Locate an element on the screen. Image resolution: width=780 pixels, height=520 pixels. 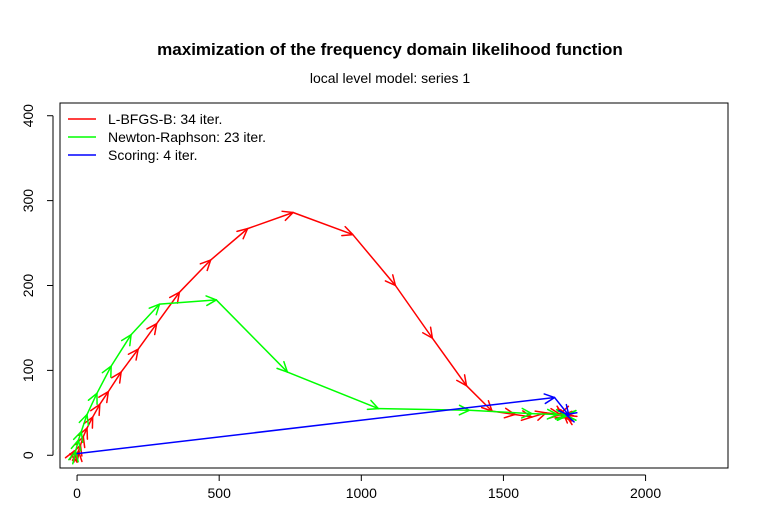
chart-subtitle: local level model: series 1 is located at coordinates (390, 78).